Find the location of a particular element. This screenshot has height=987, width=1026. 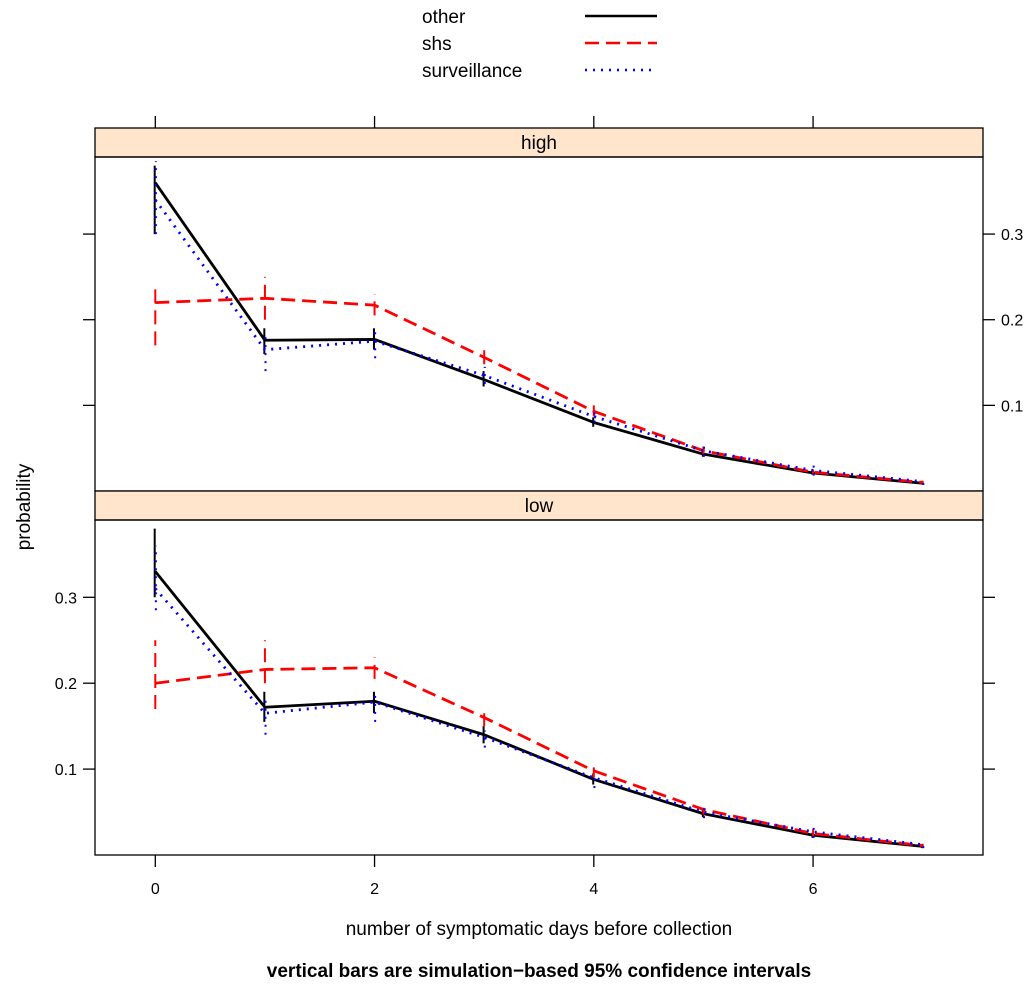

y-tick-label-high-0.1: 0.1 is located at coordinates (1012, 406).